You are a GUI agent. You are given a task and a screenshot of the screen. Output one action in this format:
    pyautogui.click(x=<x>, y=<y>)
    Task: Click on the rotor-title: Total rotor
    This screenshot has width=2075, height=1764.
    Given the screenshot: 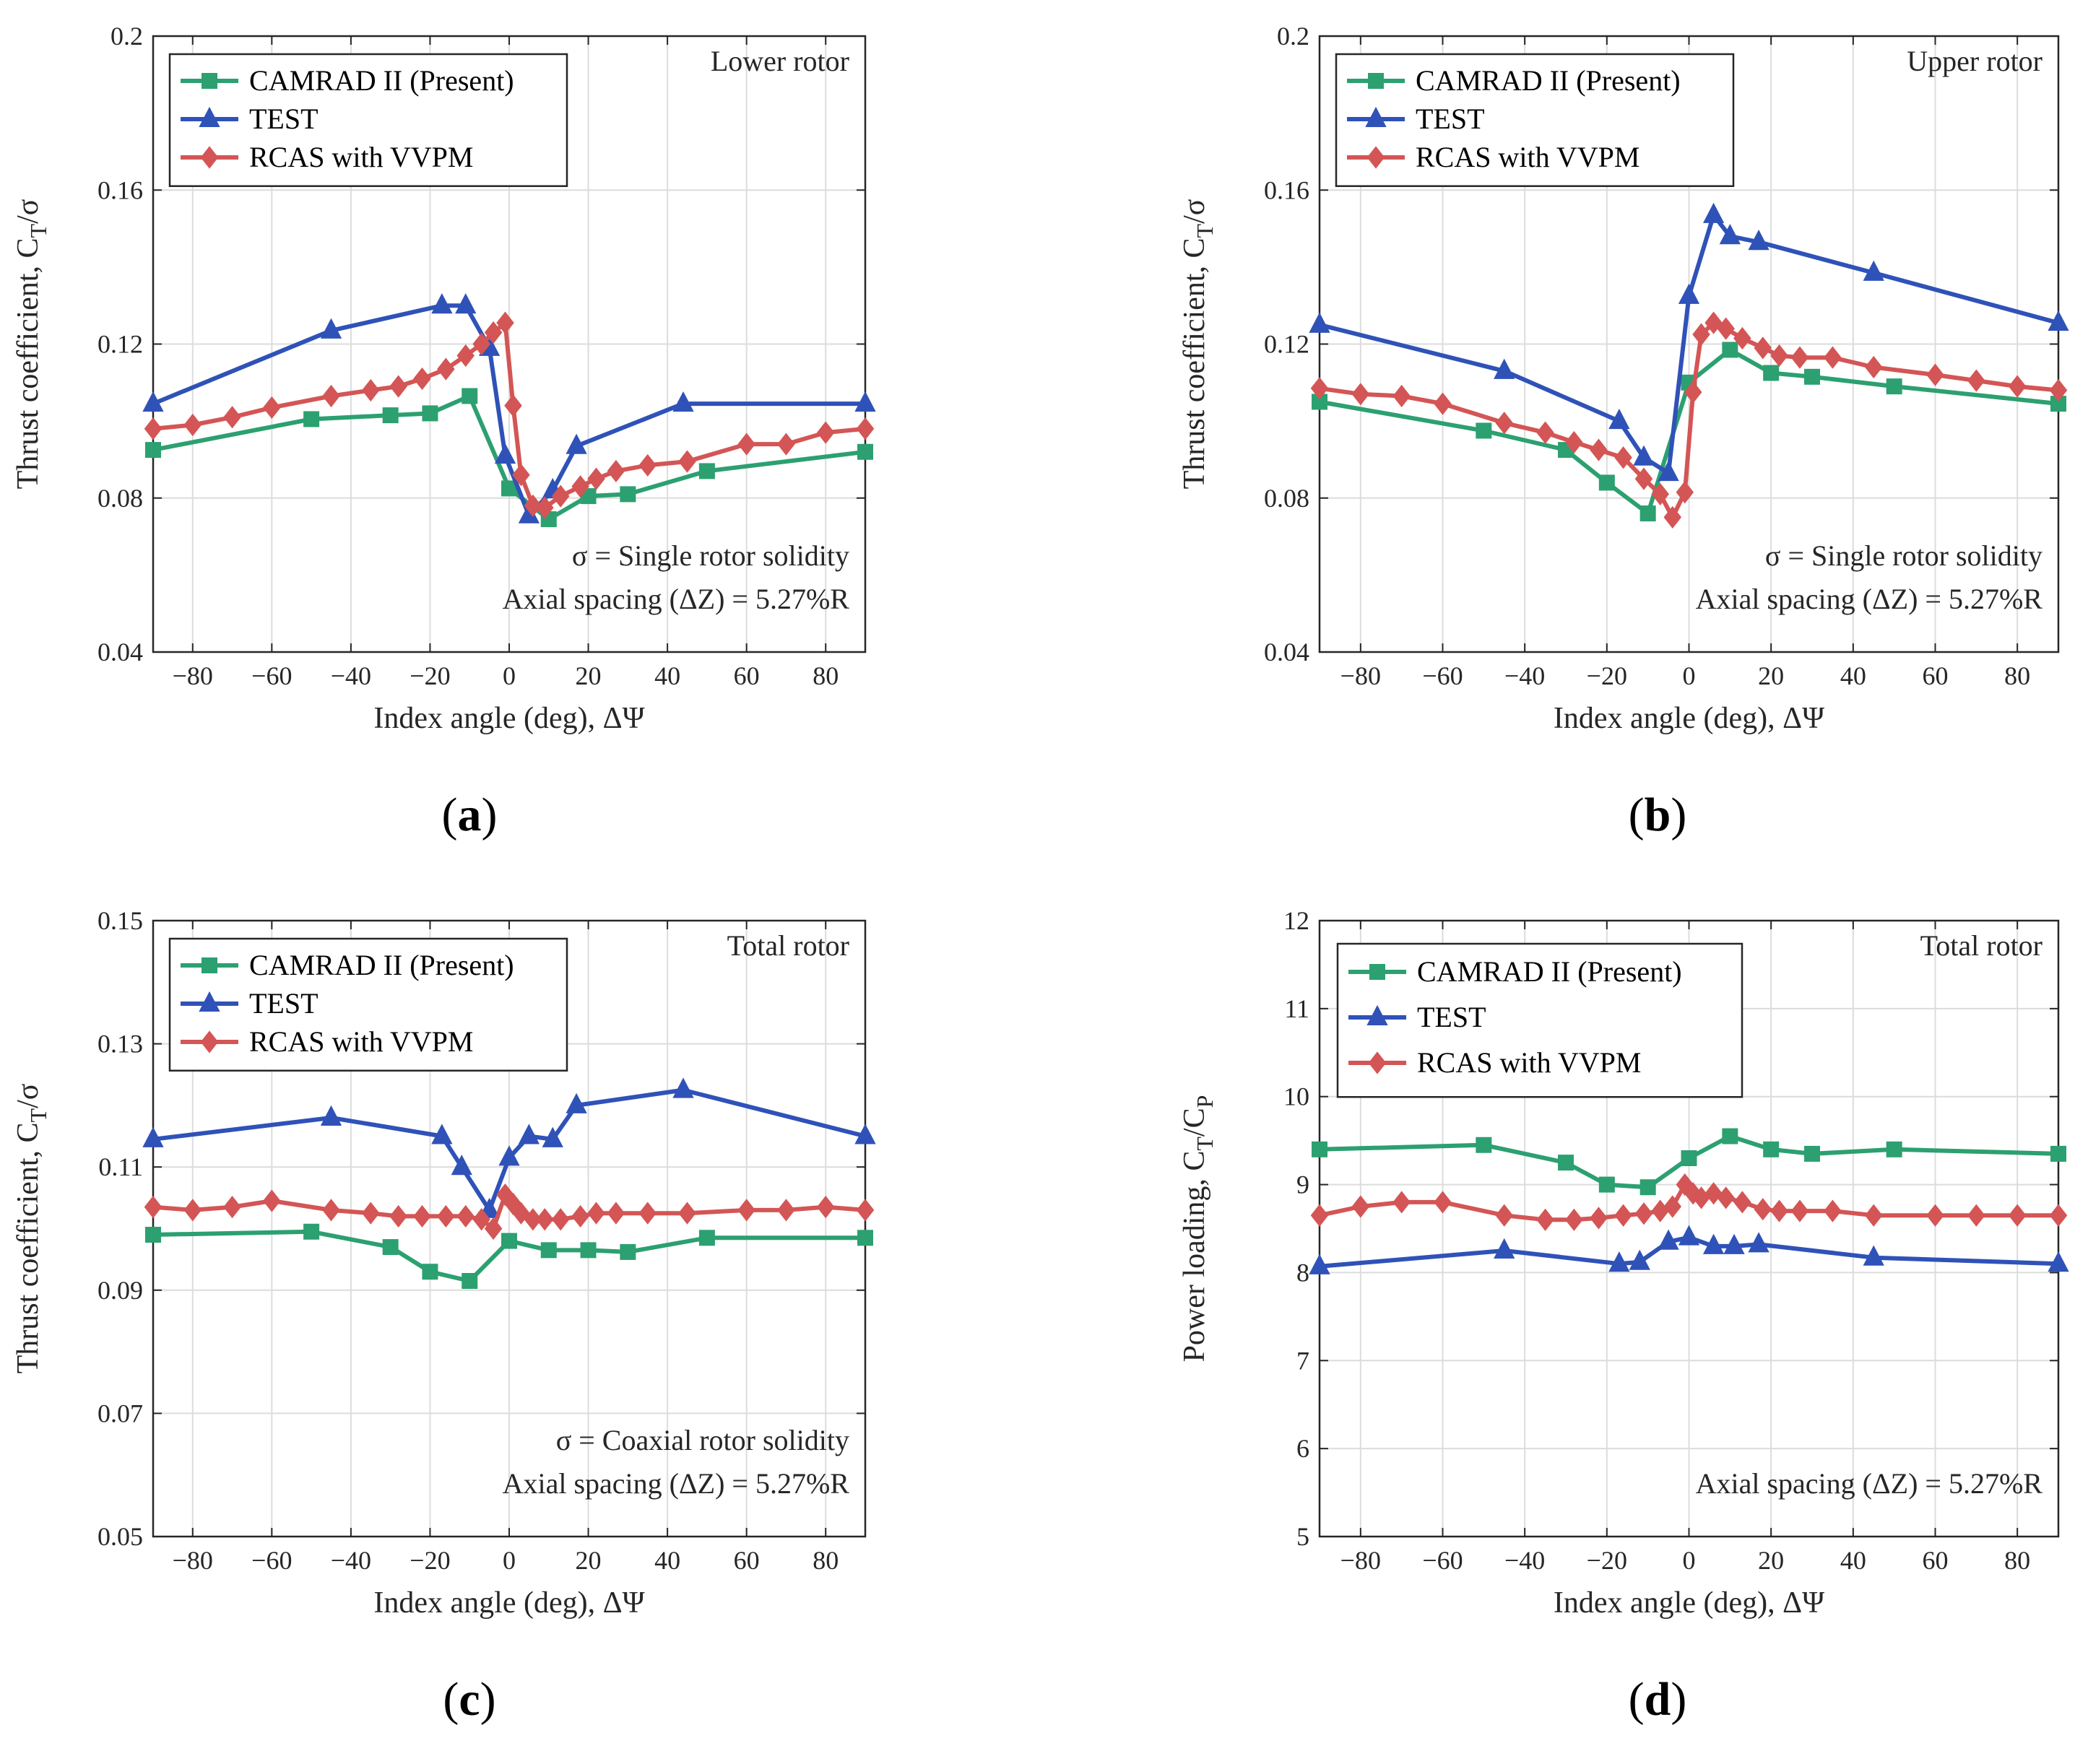 What is the action you would take?
    pyautogui.click(x=788, y=945)
    